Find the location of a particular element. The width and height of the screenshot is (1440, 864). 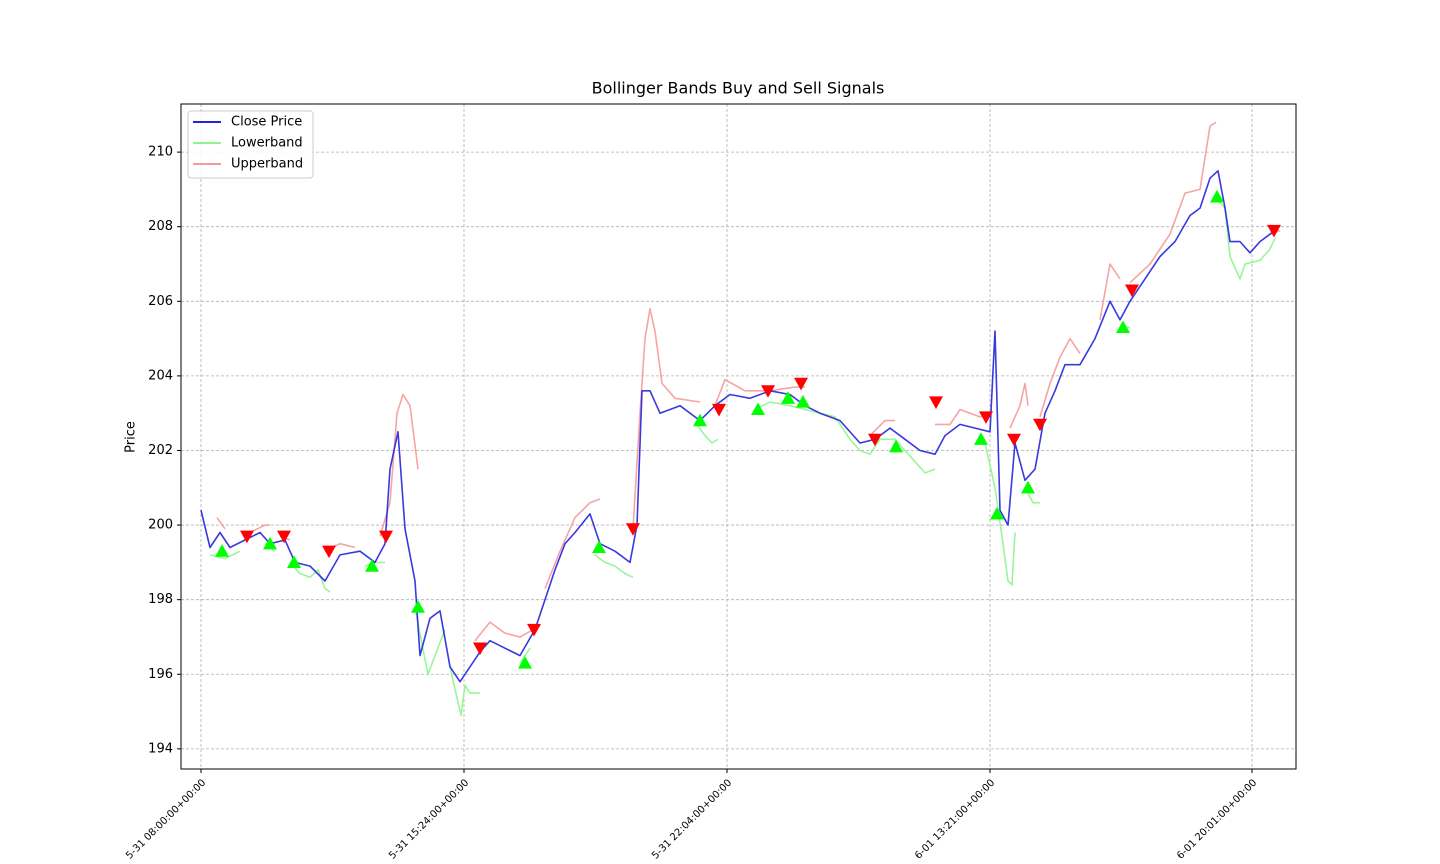

x-tick-label: 6-01 13:21:00+00:00 is located at coordinates (955, 819).